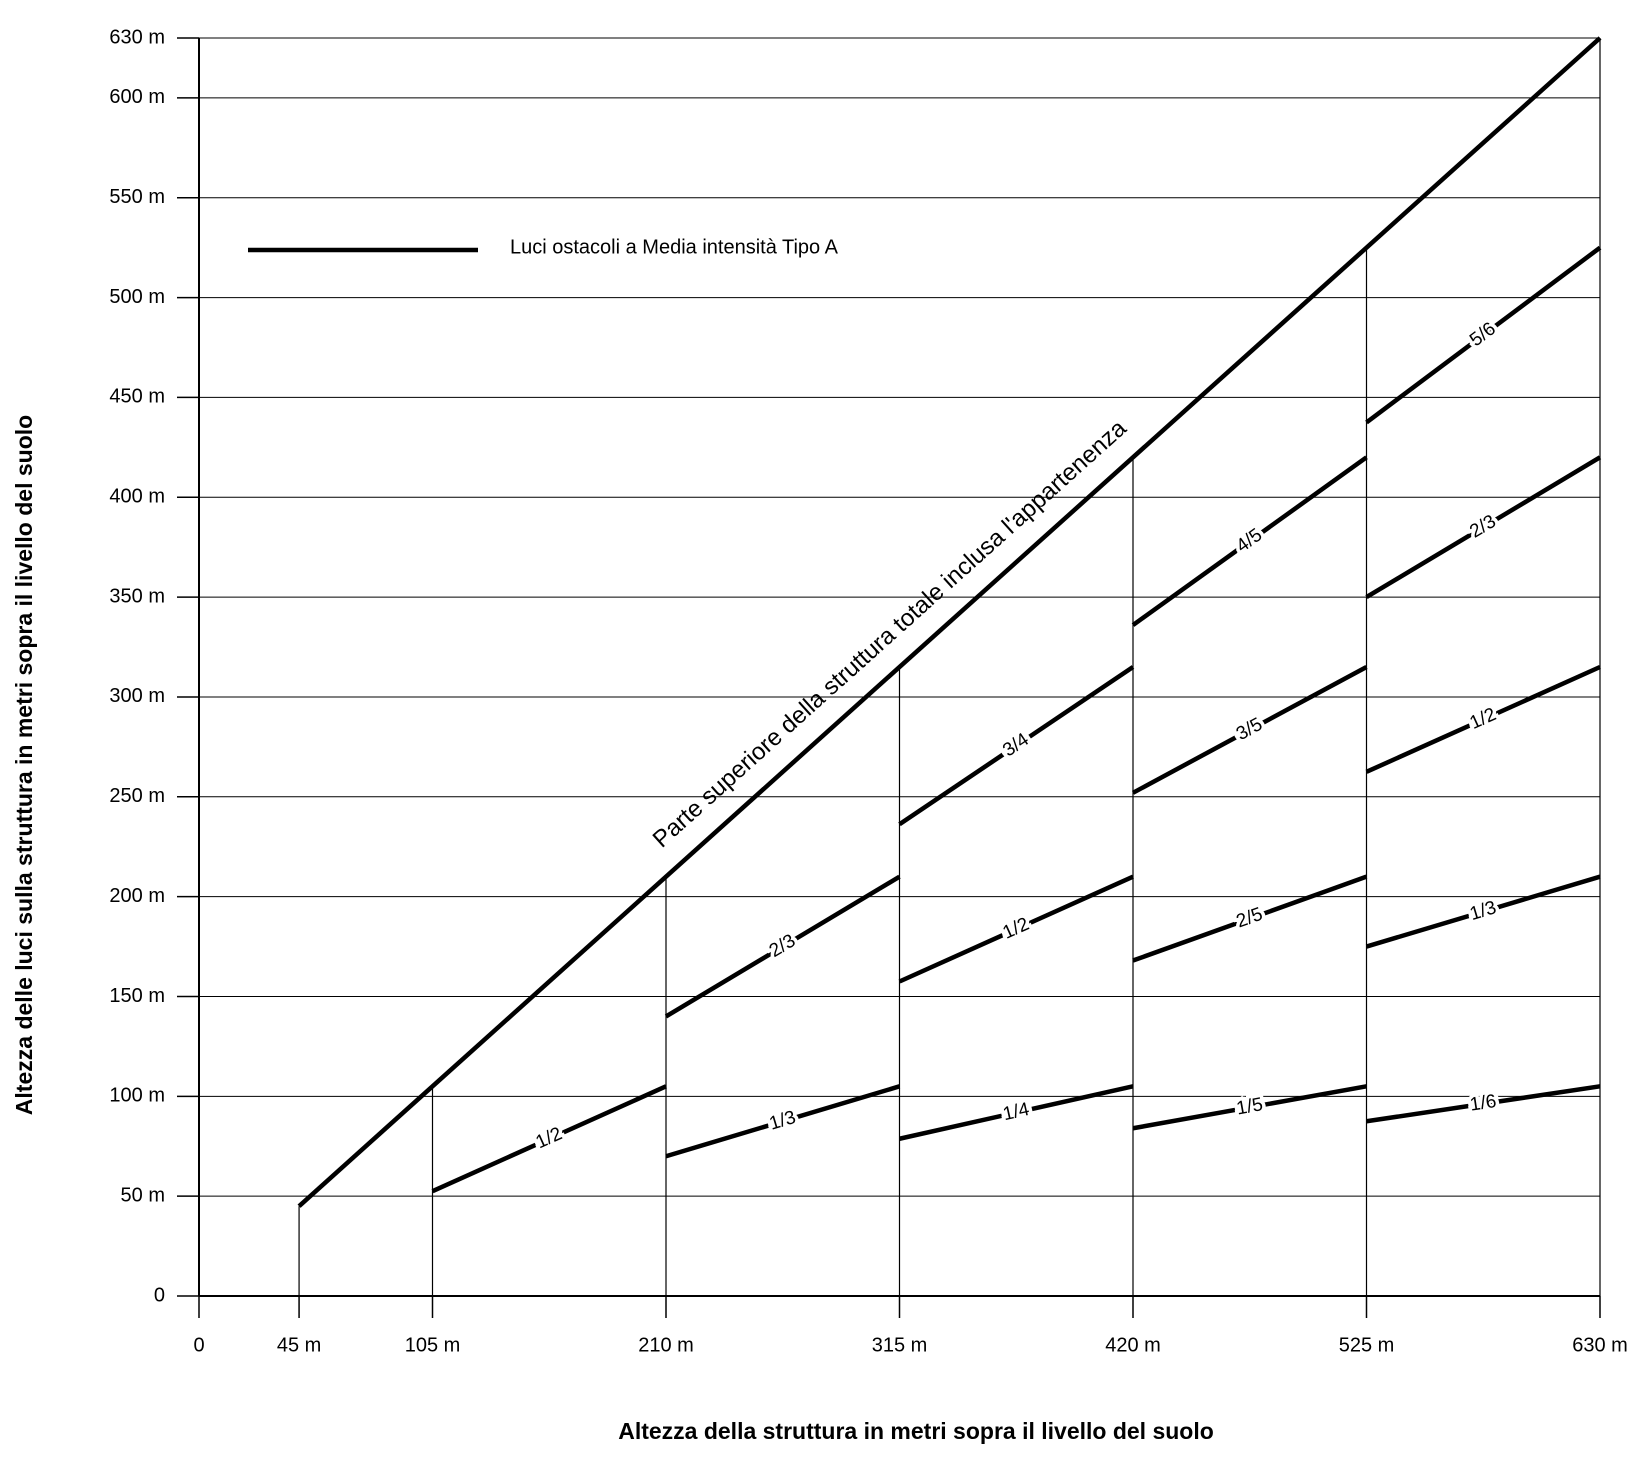 This screenshot has width=1633, height=1474. I want to click on x-tick-label: 420 m, so click(1133, 1345).